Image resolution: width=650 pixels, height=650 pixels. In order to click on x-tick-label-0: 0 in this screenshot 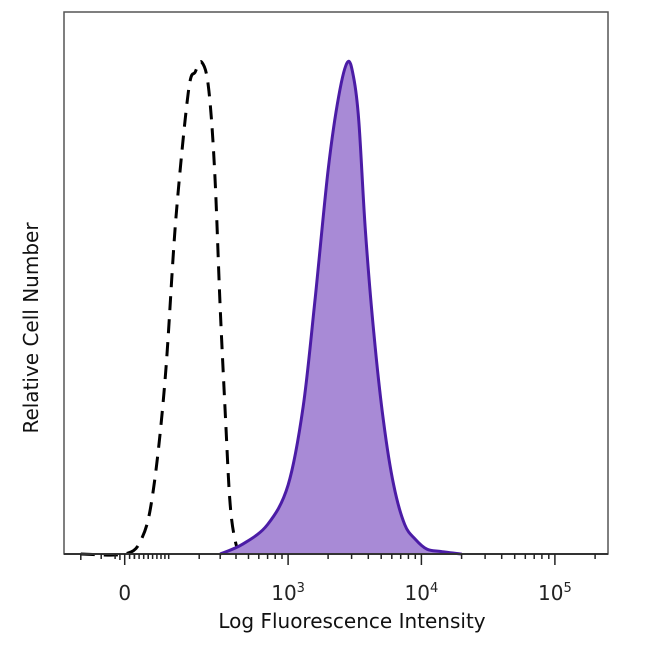, I will do `click(124, 593)`.